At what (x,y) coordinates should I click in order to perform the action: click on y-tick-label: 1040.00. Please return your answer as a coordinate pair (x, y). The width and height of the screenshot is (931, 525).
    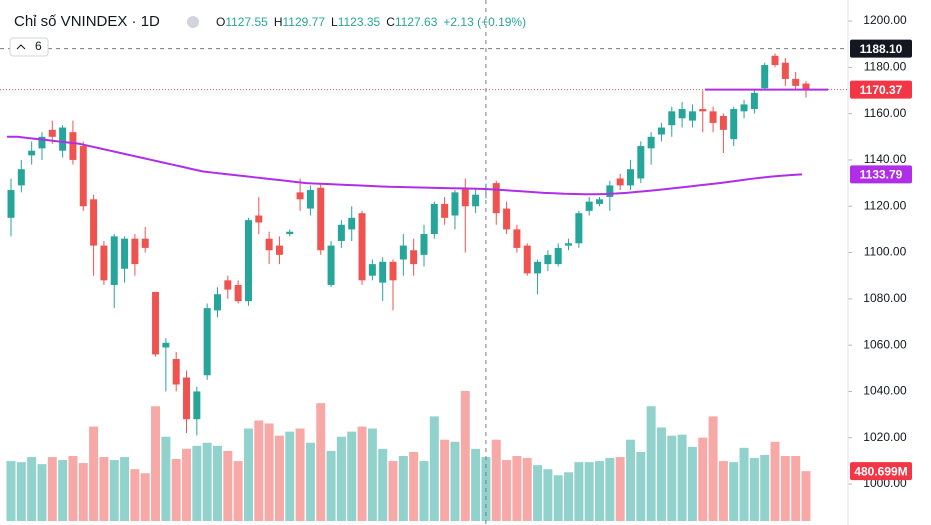
    Looking at the image, I should click on (885, 391).